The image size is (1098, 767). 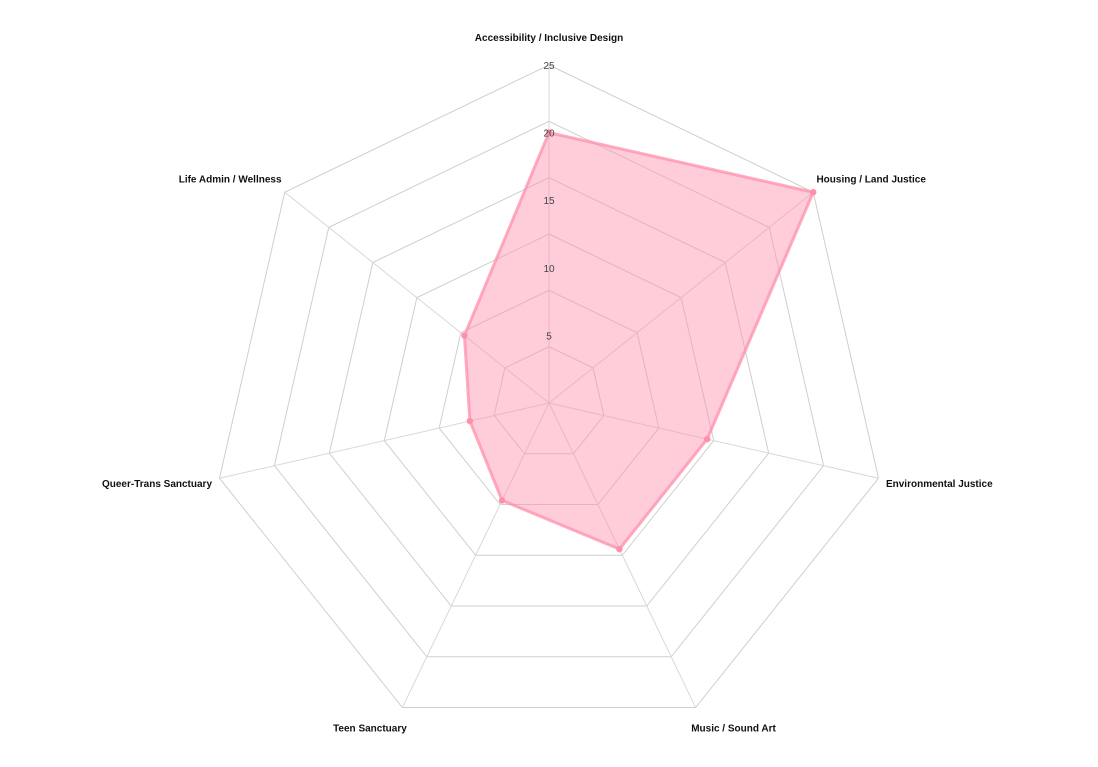 I want to click on axis-label: Teen Sanctuary, so click(x=370, y=728).